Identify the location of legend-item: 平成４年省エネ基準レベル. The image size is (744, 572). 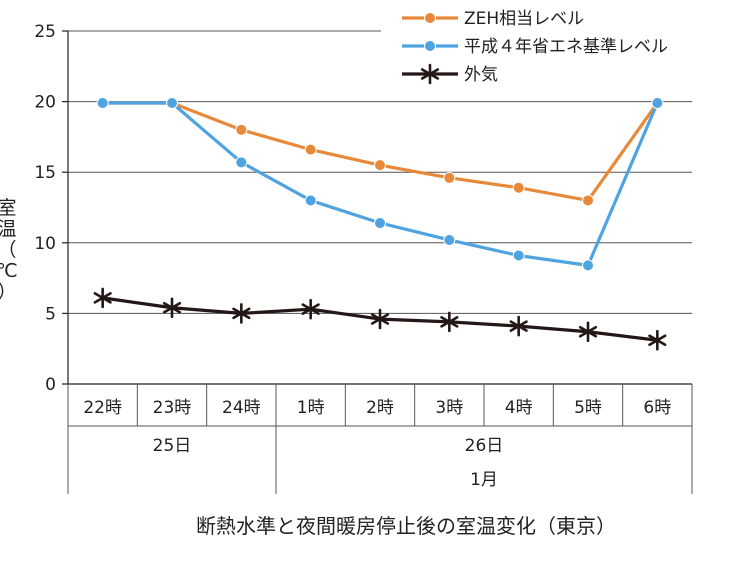
(535, 47).